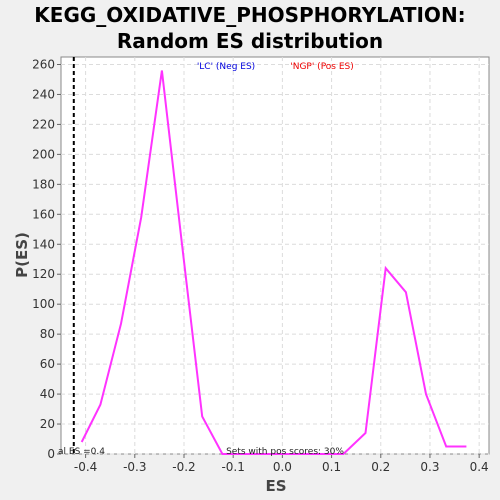 This screenshot has height=500, width=500. I want to click on x-tick-label: 0.2, so click(380, 467).